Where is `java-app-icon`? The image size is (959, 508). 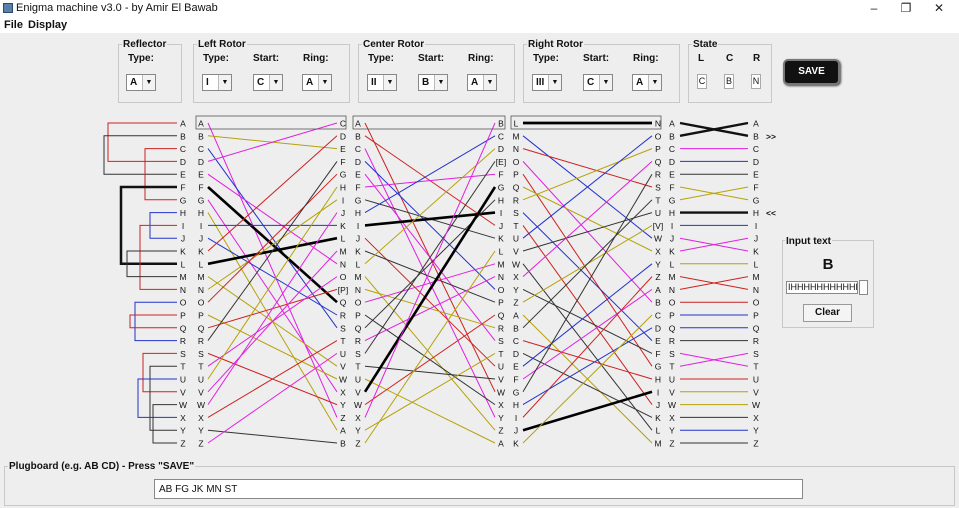 java-app-icon is located at coordinates (8, 8).